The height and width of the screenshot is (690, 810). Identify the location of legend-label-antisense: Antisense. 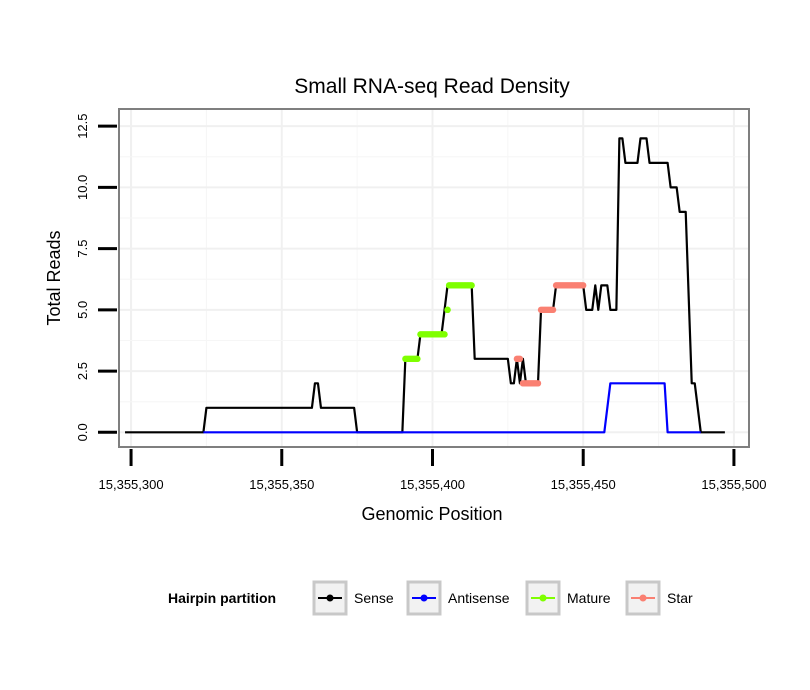
(479, 598).